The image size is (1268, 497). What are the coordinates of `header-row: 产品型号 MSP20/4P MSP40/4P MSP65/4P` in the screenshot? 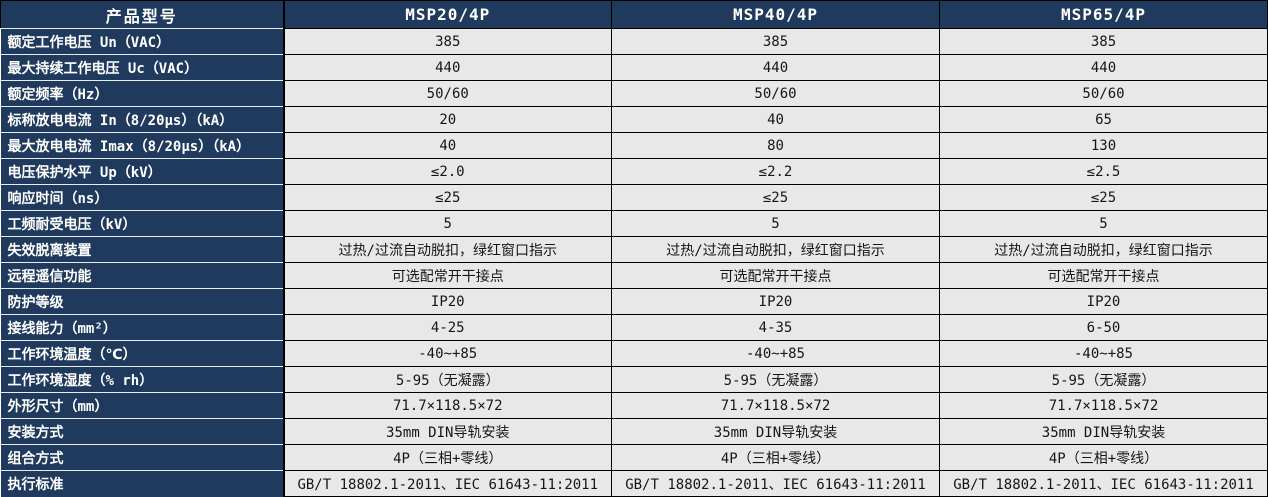 It's located at (634, 14).